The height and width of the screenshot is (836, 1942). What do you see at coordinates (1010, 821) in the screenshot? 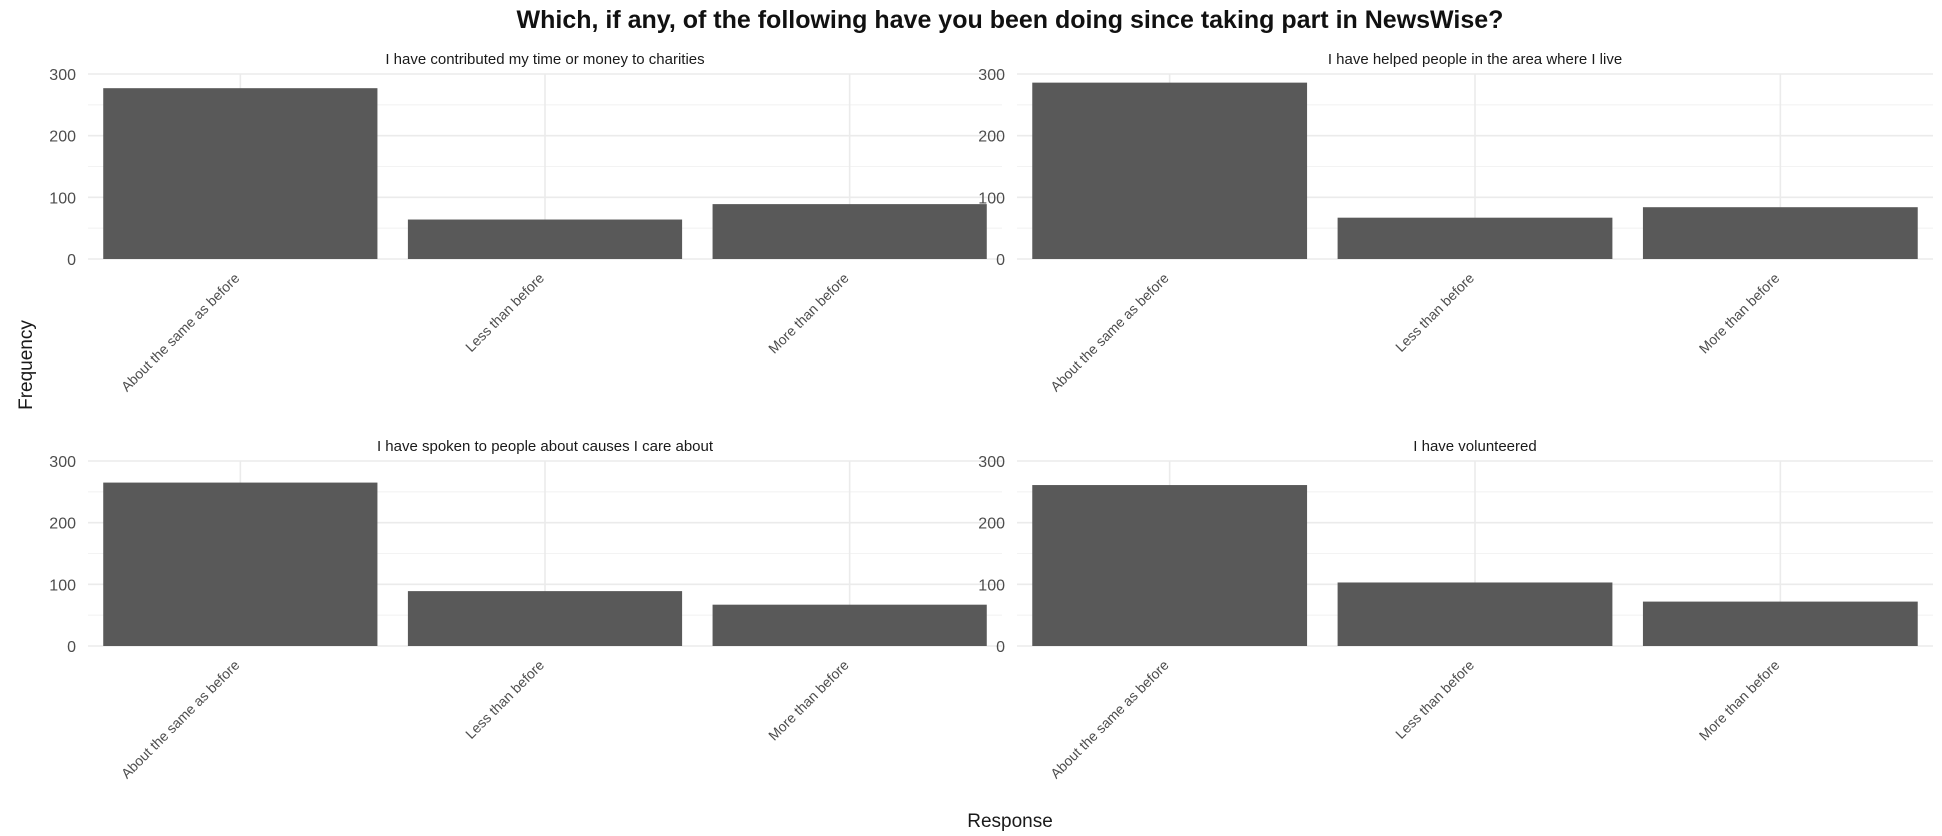
I see `x-axis-title: Response` at bounding box center [1010, 821].